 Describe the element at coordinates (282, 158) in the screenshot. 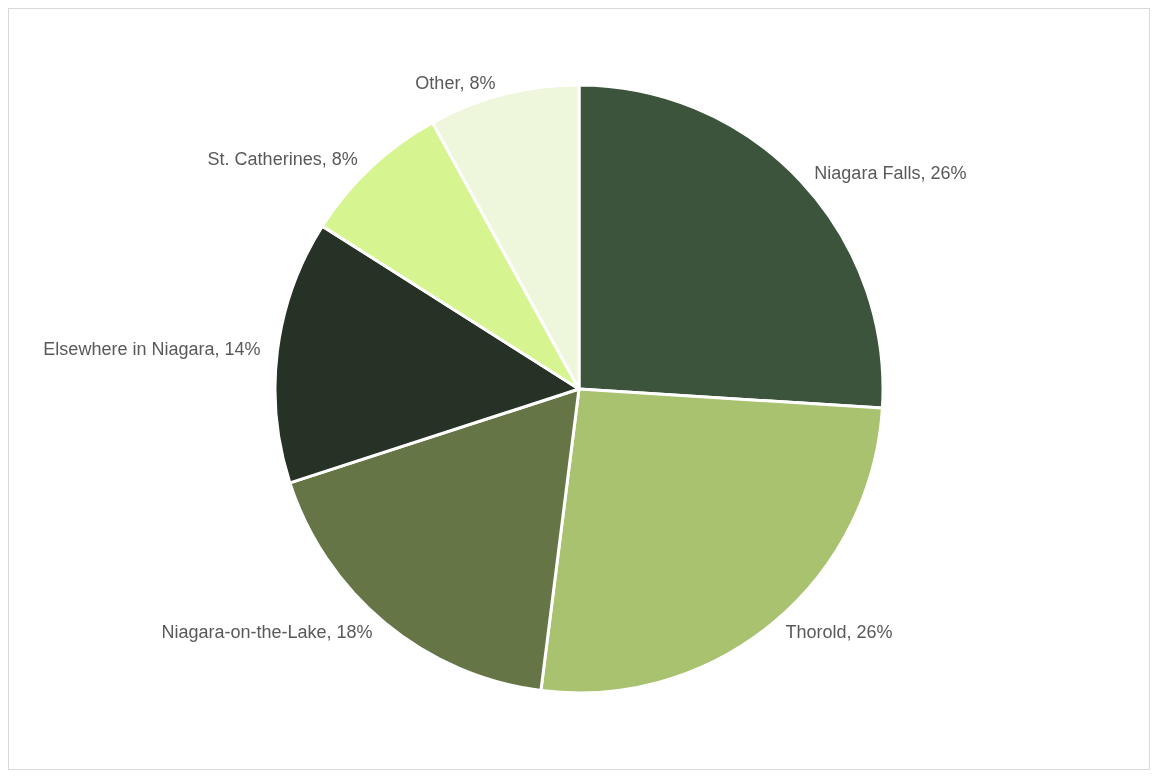

I see `slice-label: St. Catherines, 8%` at that location.